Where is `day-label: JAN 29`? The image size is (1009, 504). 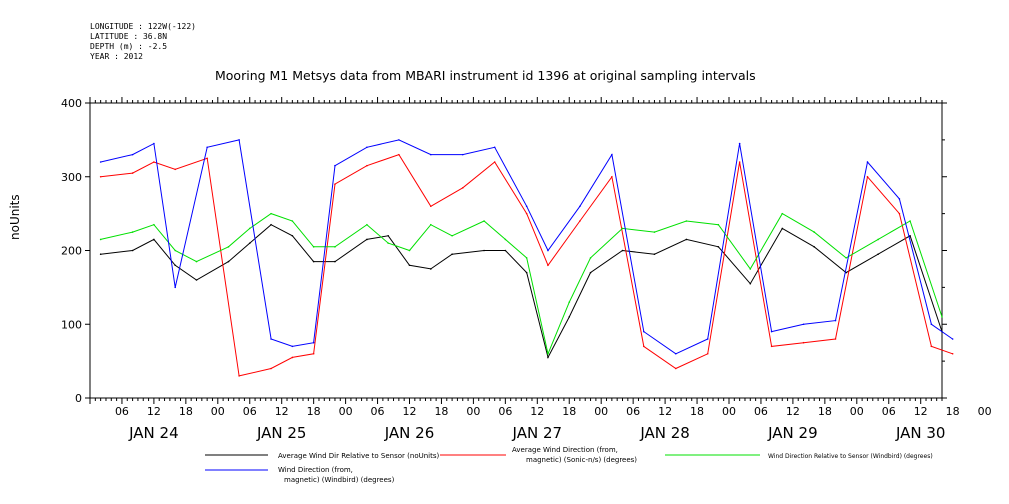
day-label: JAN 29 is located at coordinates (792, 433).